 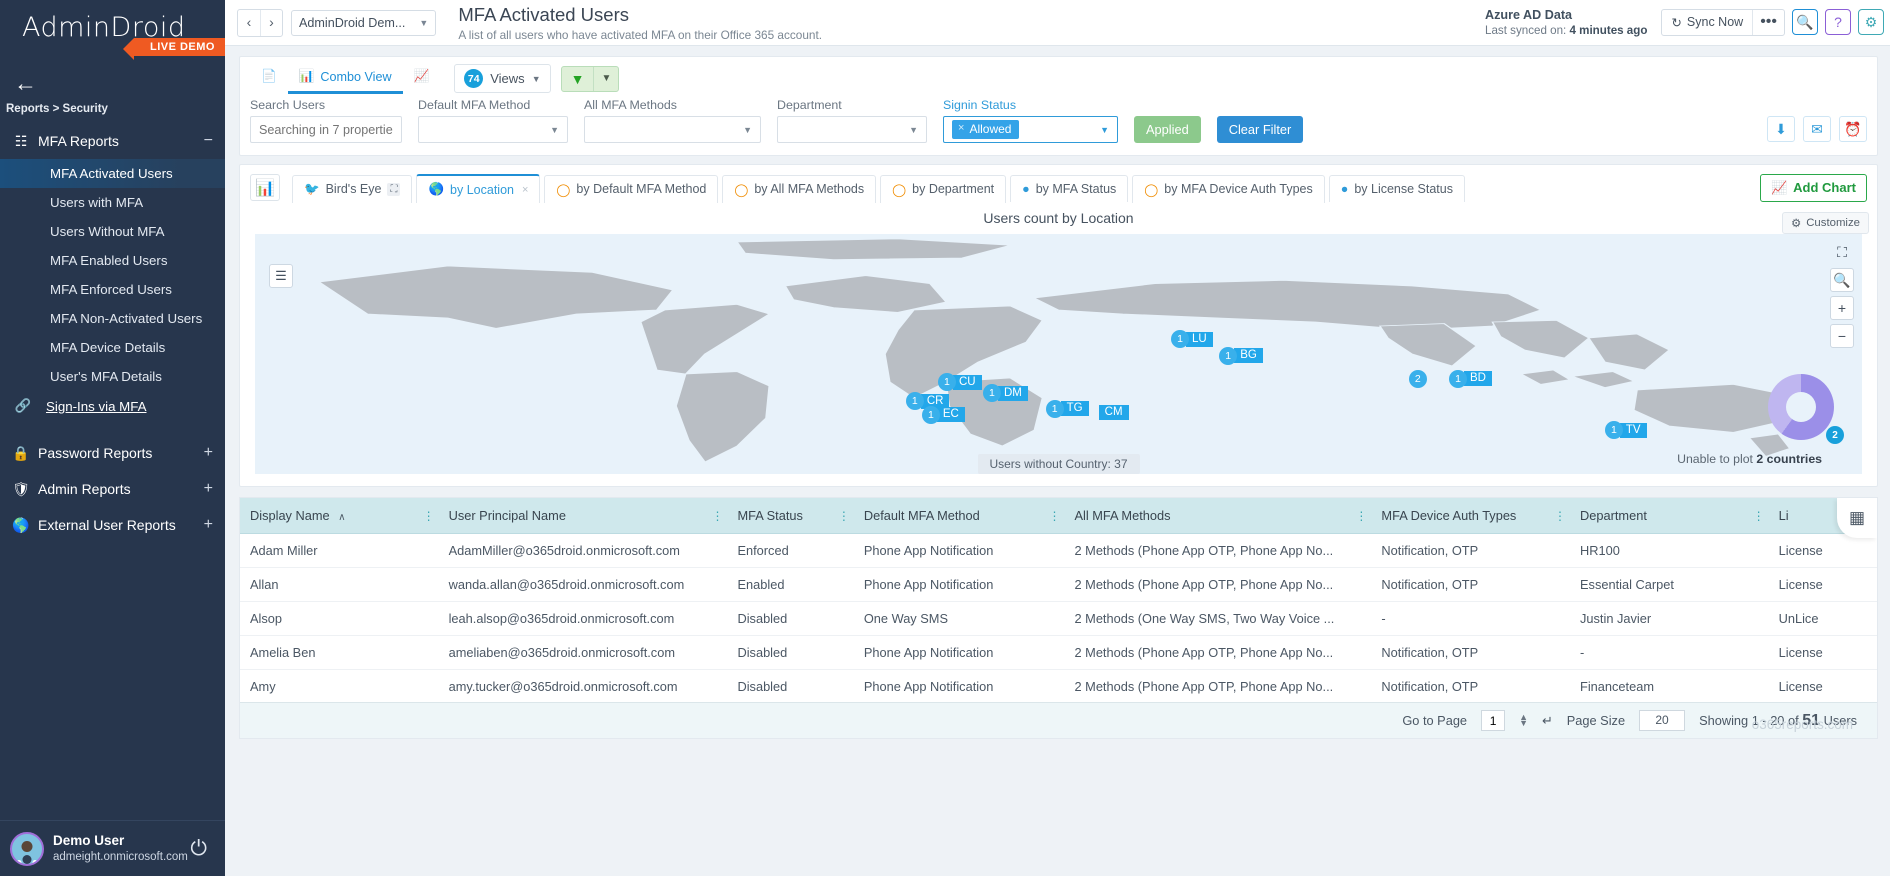 What do you see at coordinates (672, 129) in the screenshot?
I see `all-mfa-methods-select: ▼` at bounding box center [672, 129].